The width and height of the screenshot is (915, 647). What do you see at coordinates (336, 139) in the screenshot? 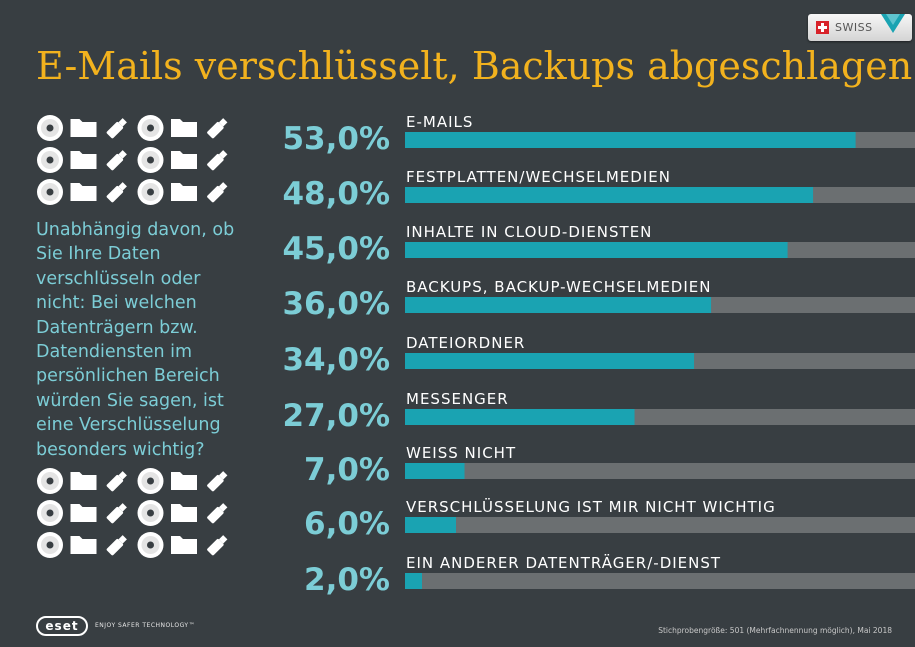
I see `value-label: 53,0%` at bounding box center [336, 139].